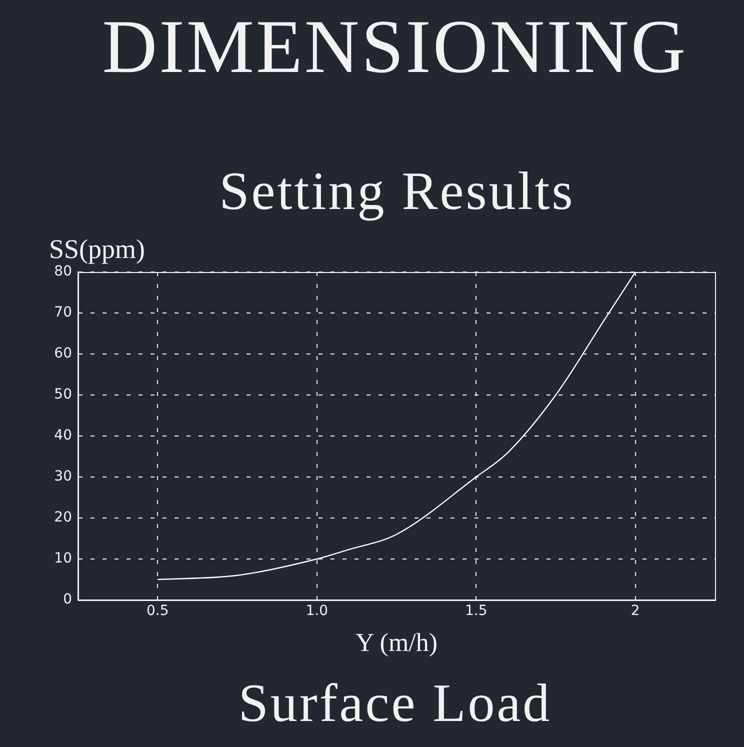 This screenshot has width=744, height=747. What do you see at coordinates (635, 611) in the screenshot?
I see `x-tick-label: 2` at bounding box center [635, 611].